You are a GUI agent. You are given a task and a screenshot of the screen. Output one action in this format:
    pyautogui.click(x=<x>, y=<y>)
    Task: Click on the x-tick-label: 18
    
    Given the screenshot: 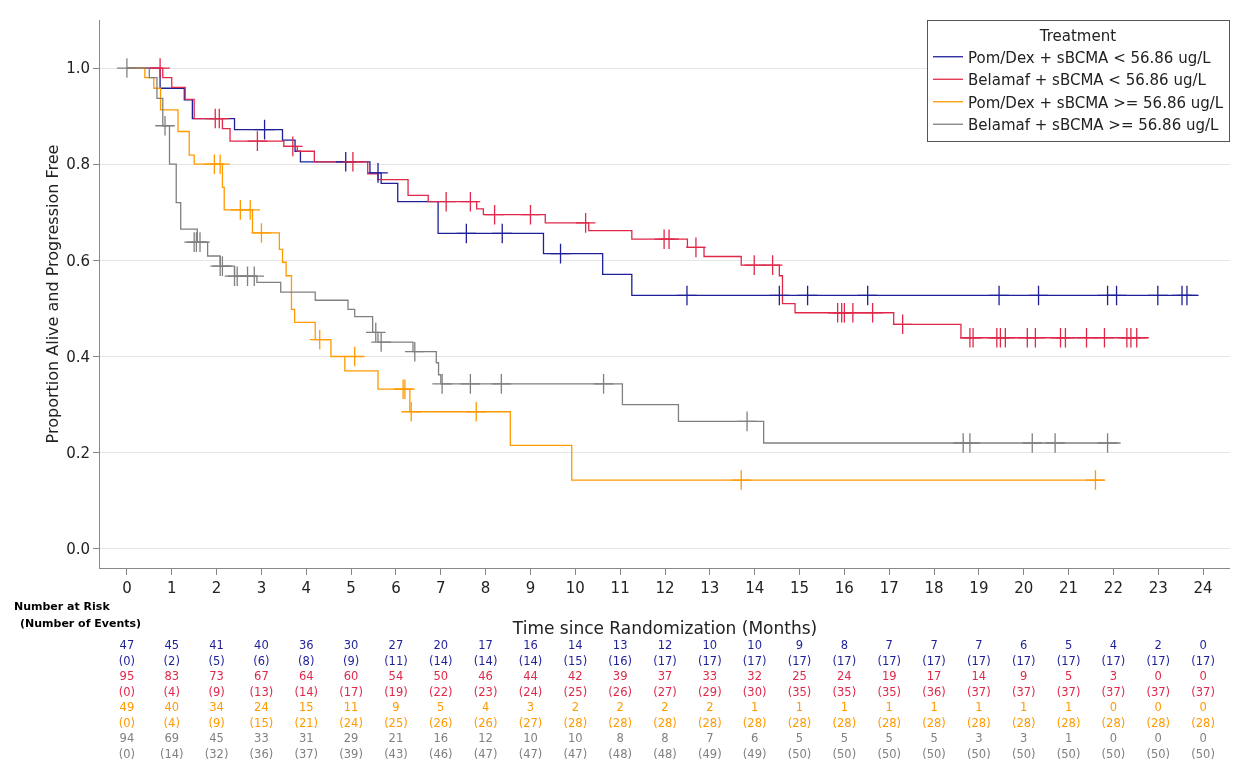 What is the action you would take?
    pyautogui.click(x=934, y=588)
    